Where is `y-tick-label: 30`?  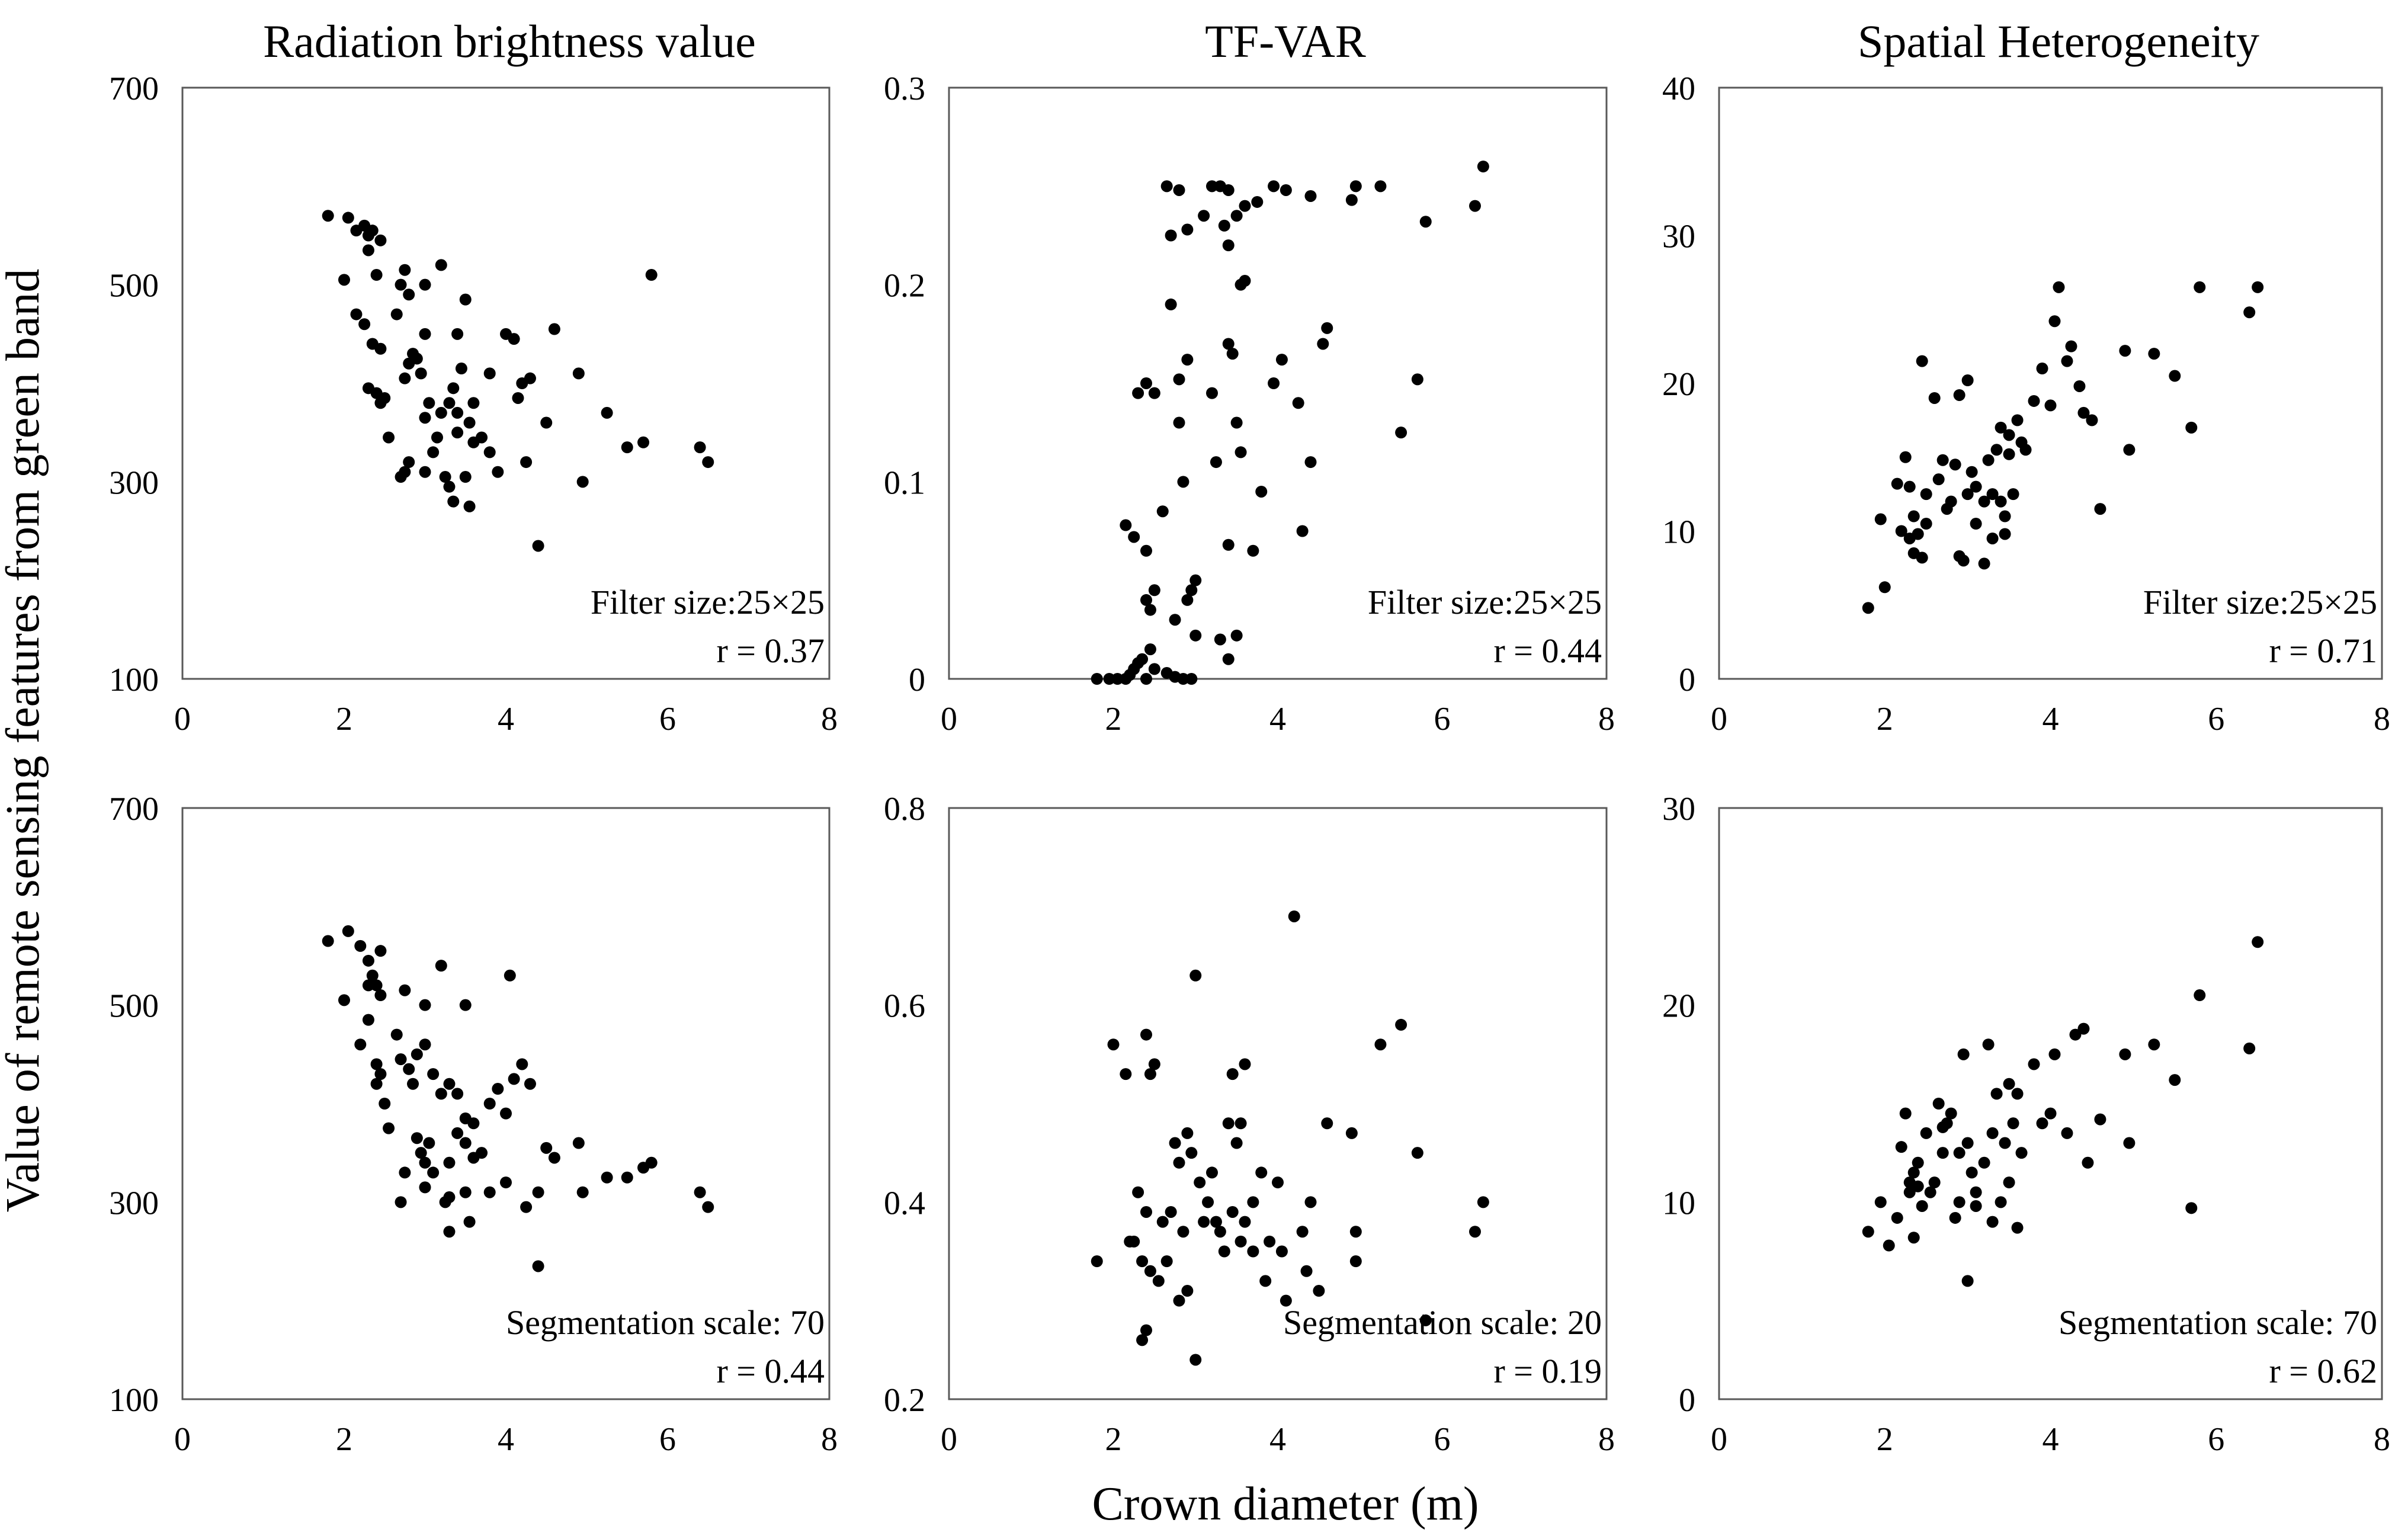
y-tick-label: 30 is located at coordinates (1679, 810).